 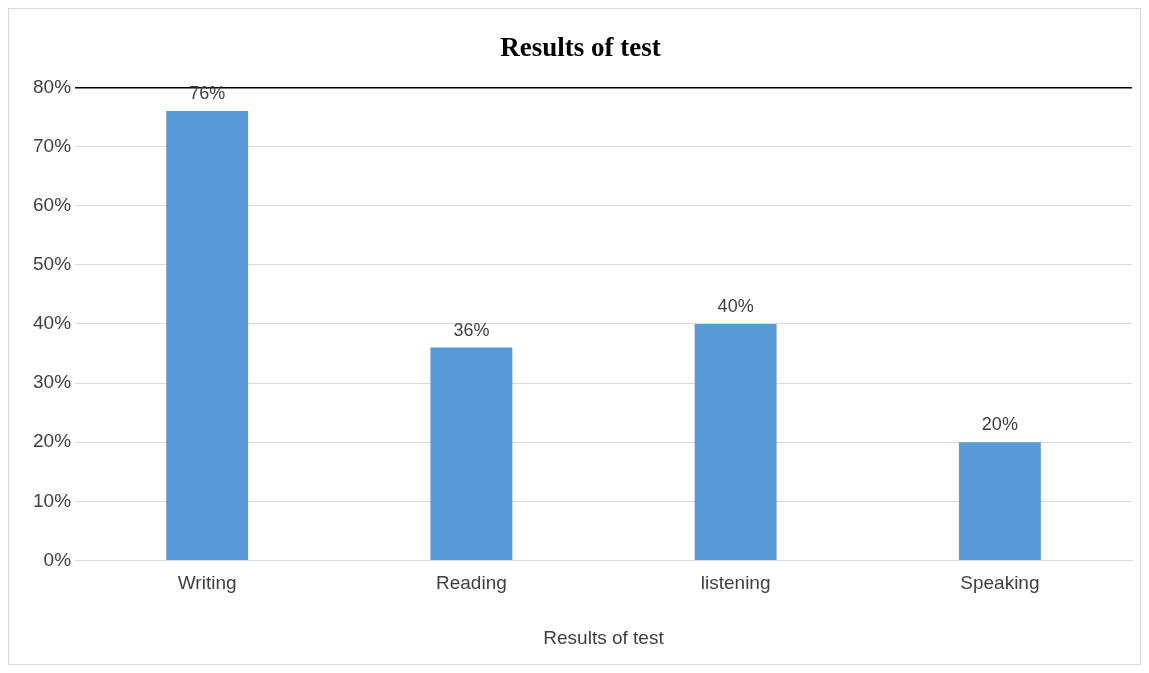 I want to click on y-tick-label: 50%, so click(x=52, y=264).